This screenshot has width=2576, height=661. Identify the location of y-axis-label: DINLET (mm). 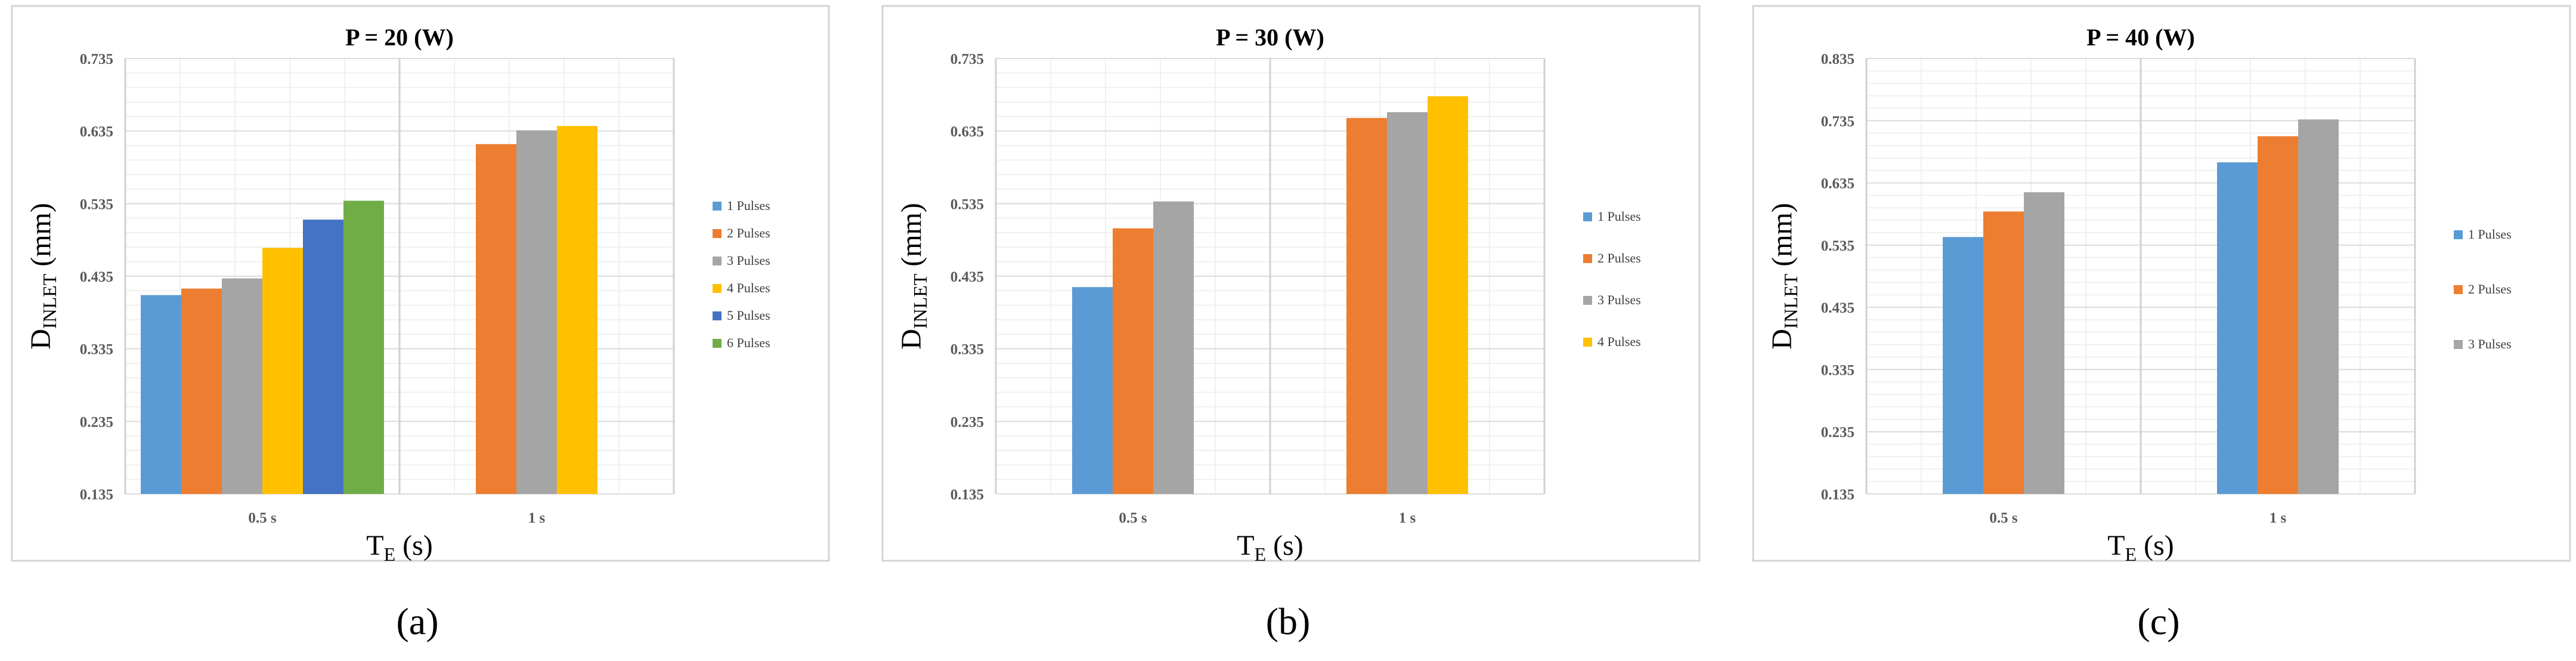
(1784, 276).